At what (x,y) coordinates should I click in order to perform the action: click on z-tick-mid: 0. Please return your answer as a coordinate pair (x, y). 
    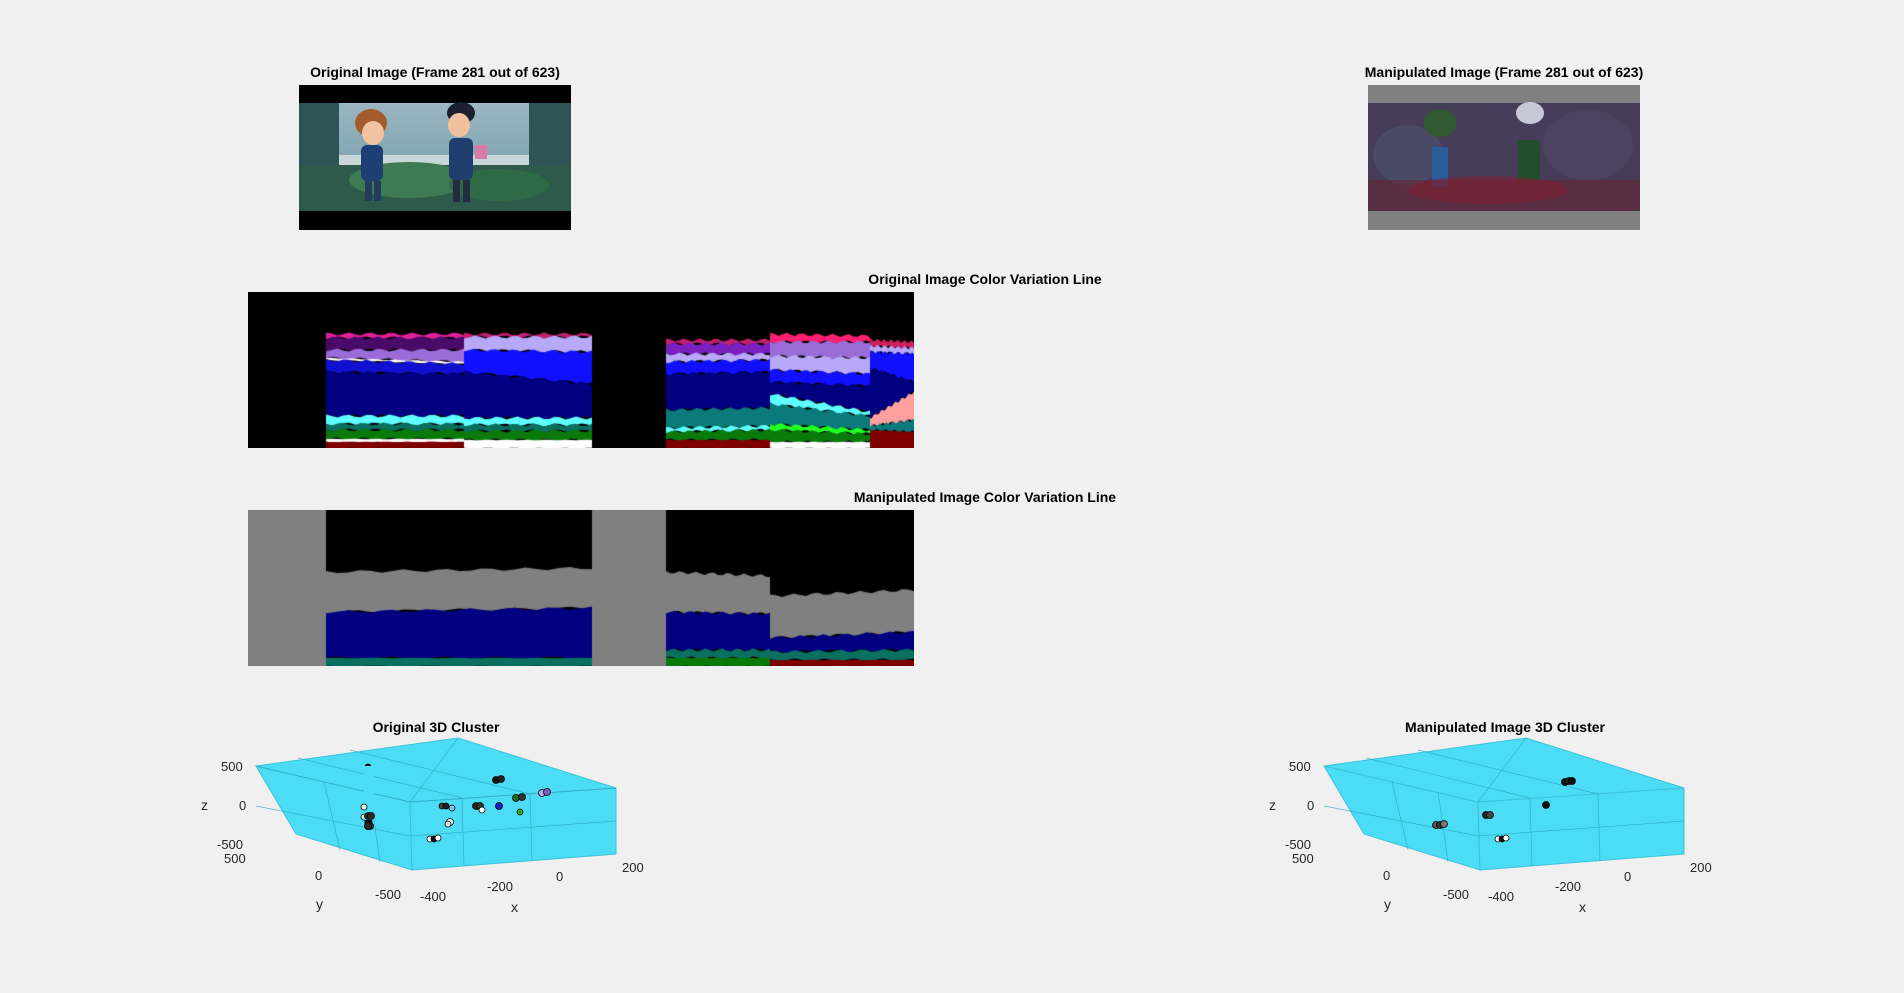
    Looking at the image, I should click on (243, 805).